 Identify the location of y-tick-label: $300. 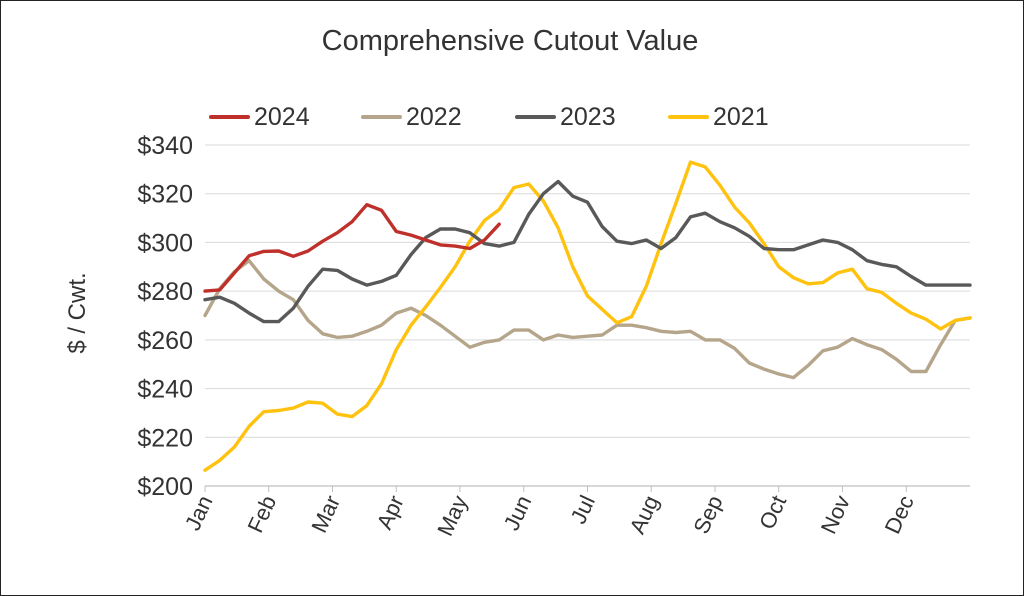
(165, 243).